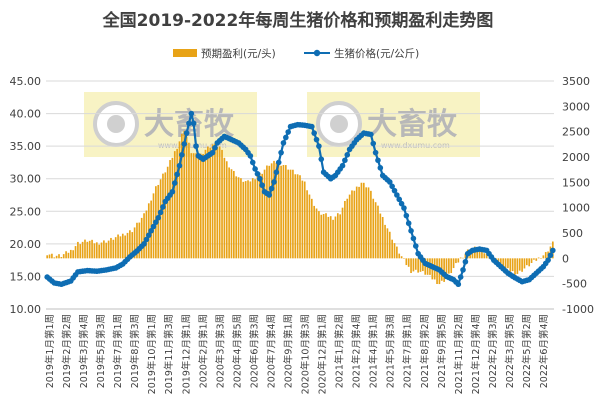 The width and height of the screenshot is (597, 414). What do you see at coordinates (186, 354) in the screenshot?
I see `x-tick-label: 2019年12月第1周` at bounding box center [186, 354].